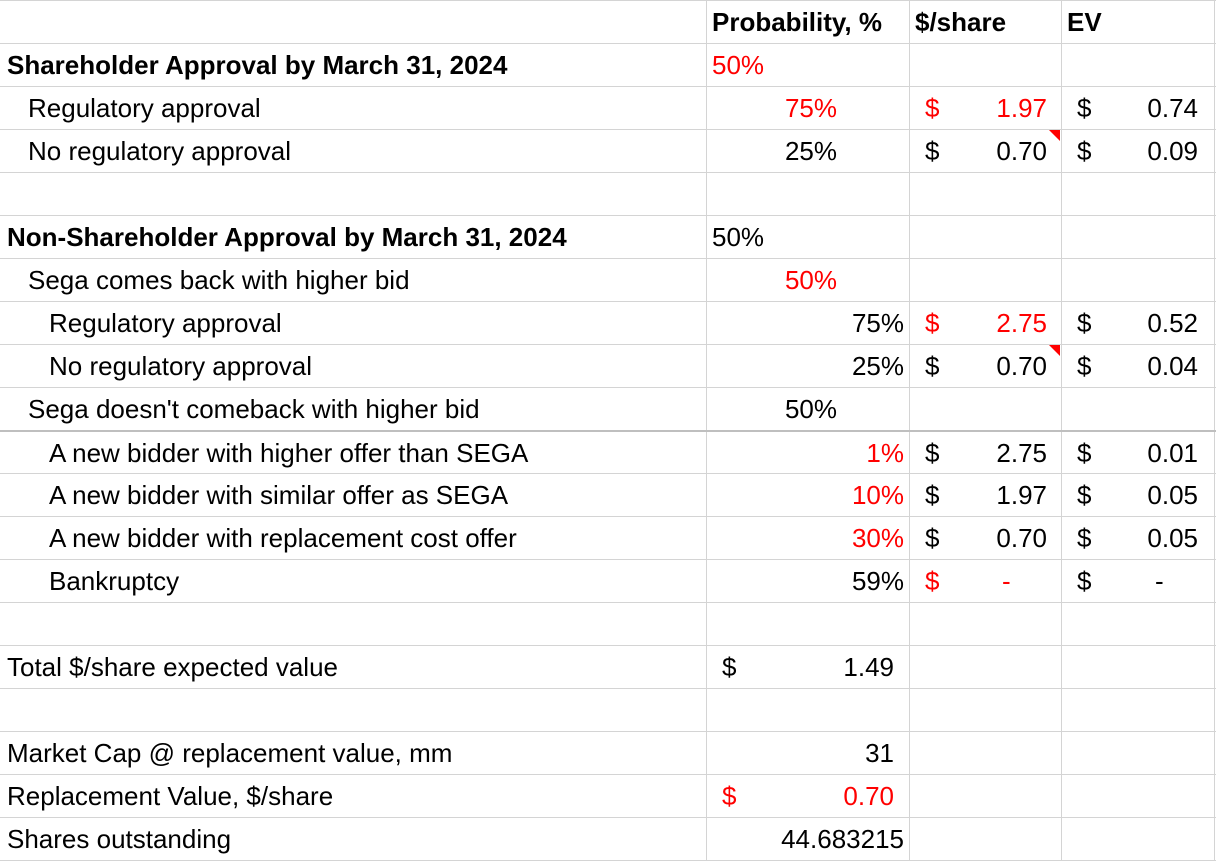 This screenshot has width=1216, height=861. What do you see at coordinates (877, 538) in the screenshot?
I see `probability-cell: 30%` at bounding box center [877, 538].